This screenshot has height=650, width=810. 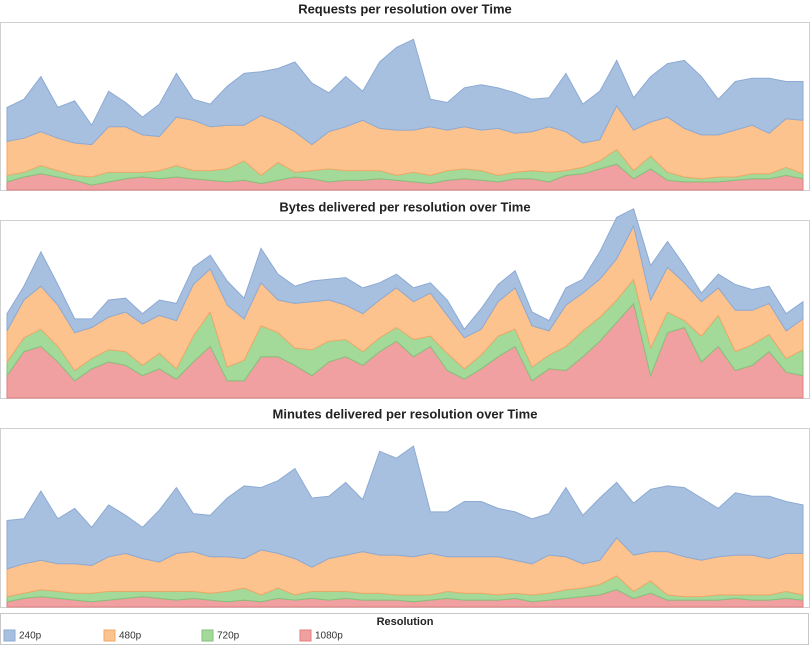 I want to click on legend-label: 1080p, so click(x=329, y=636).